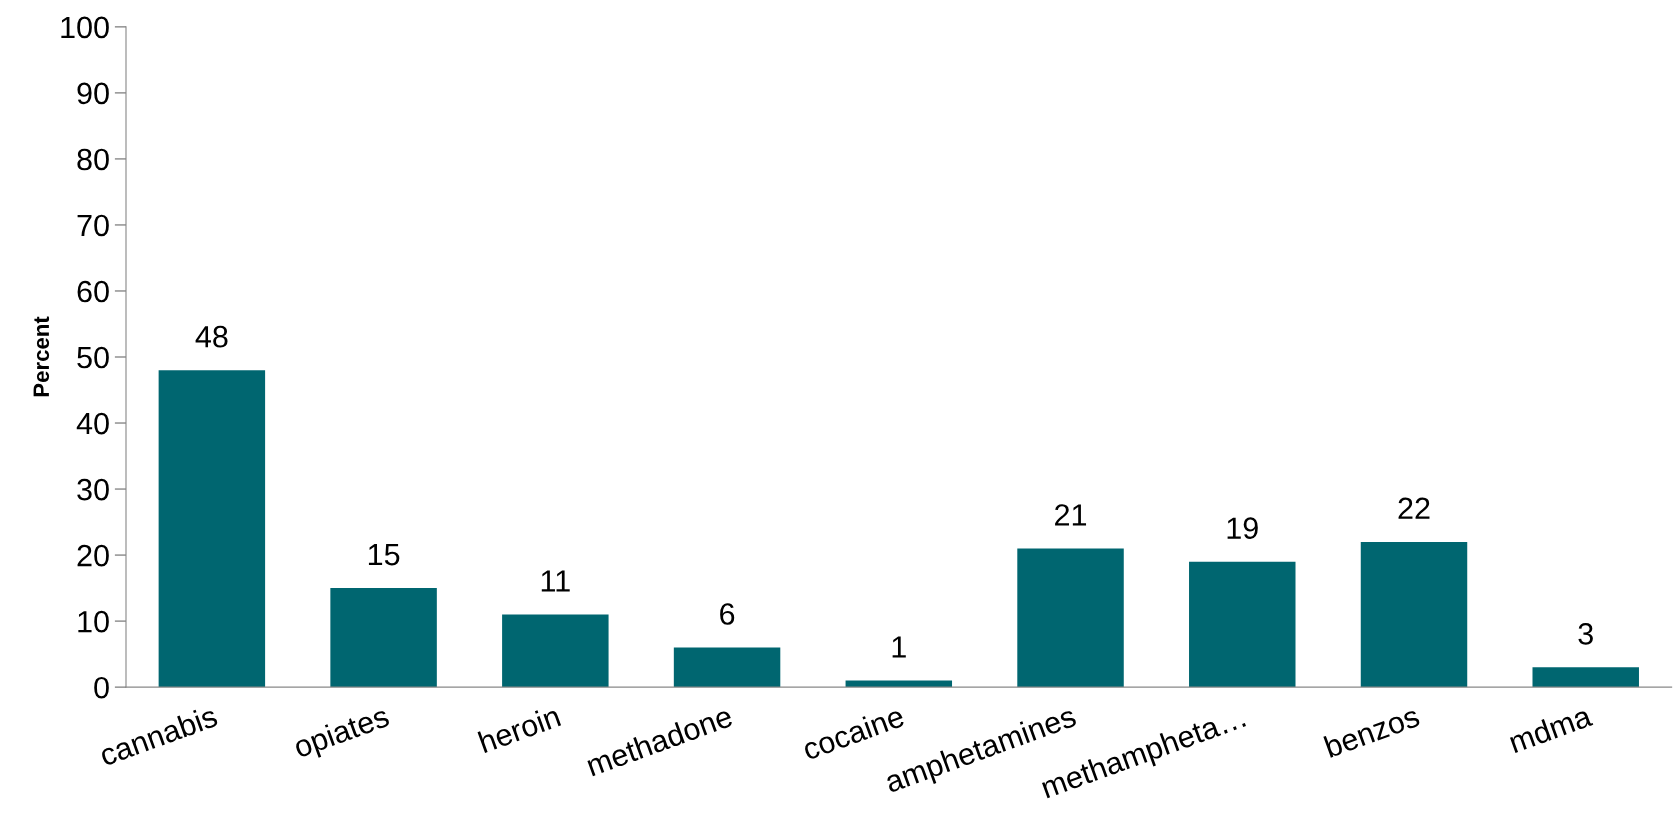 The height and width of the screenshot is (839, 1680). What do you see at coordinates (727, 614) in the screenshot?
I see `data-label: 6` at bounding box center [727, 614].